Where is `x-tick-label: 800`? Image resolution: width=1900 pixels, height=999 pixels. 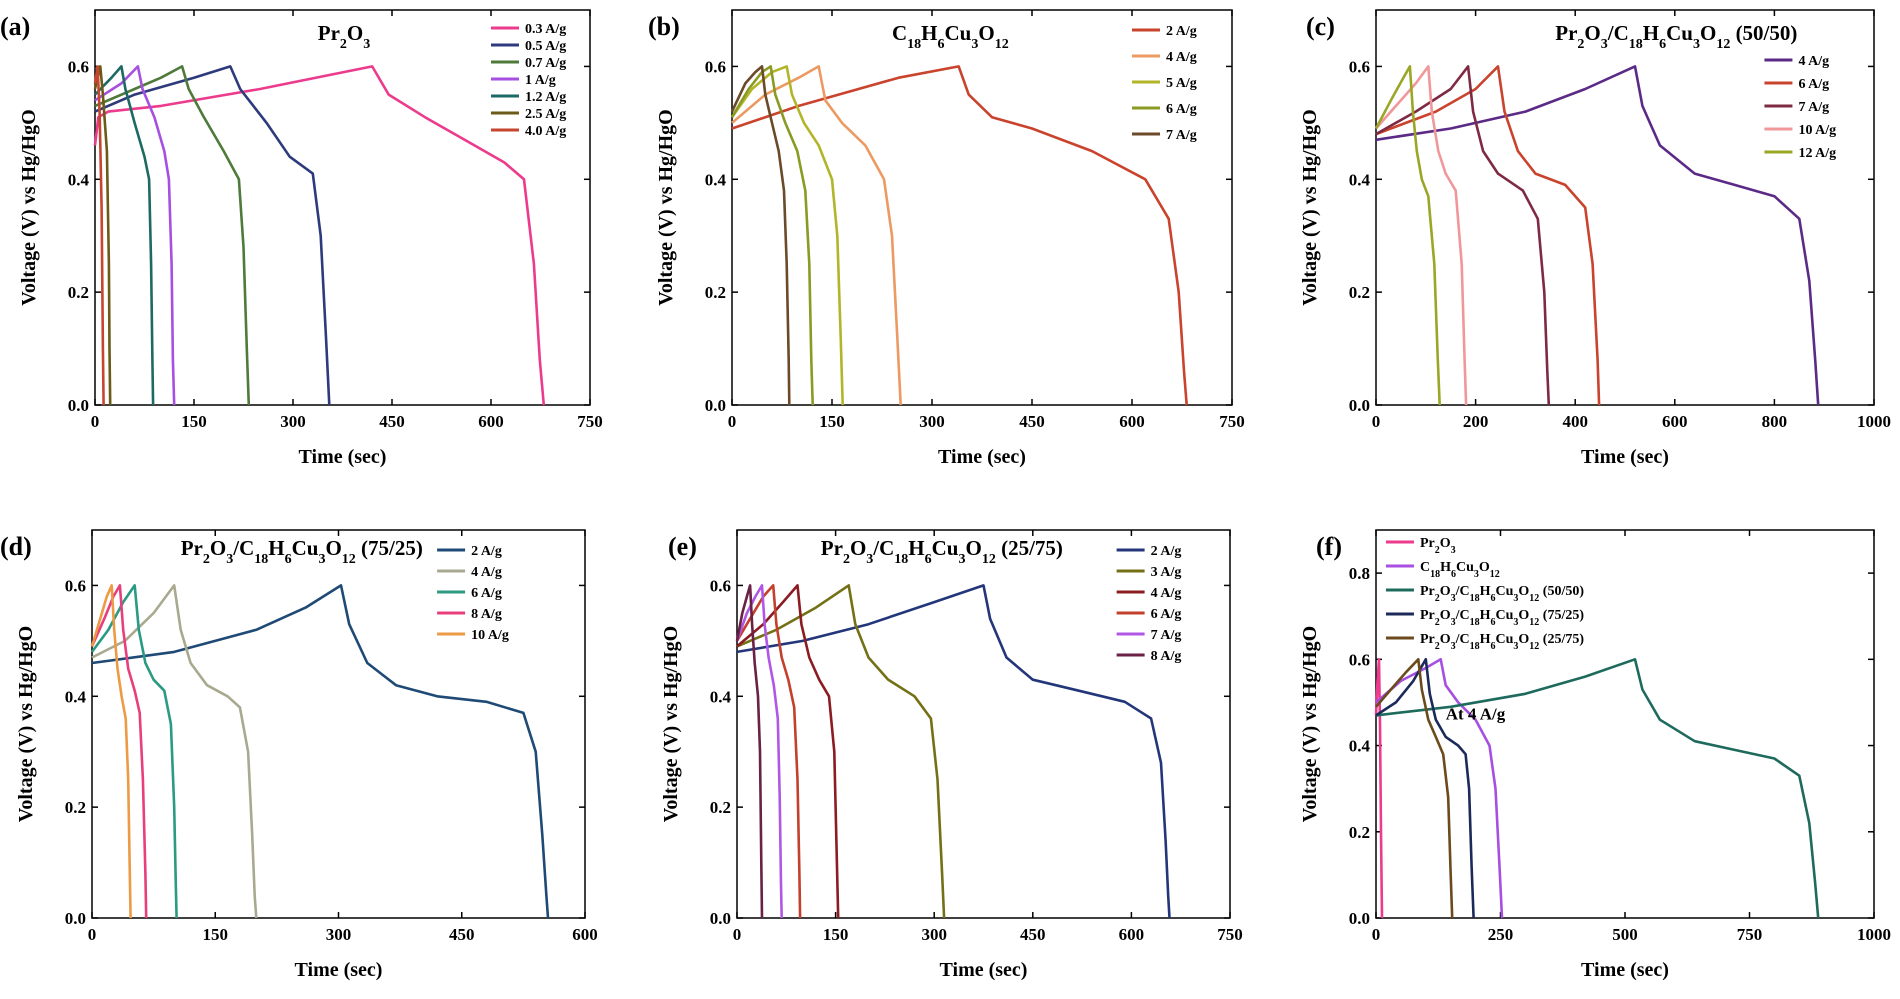 x-tick-label: 800 is located at coordinates (1775, 421).